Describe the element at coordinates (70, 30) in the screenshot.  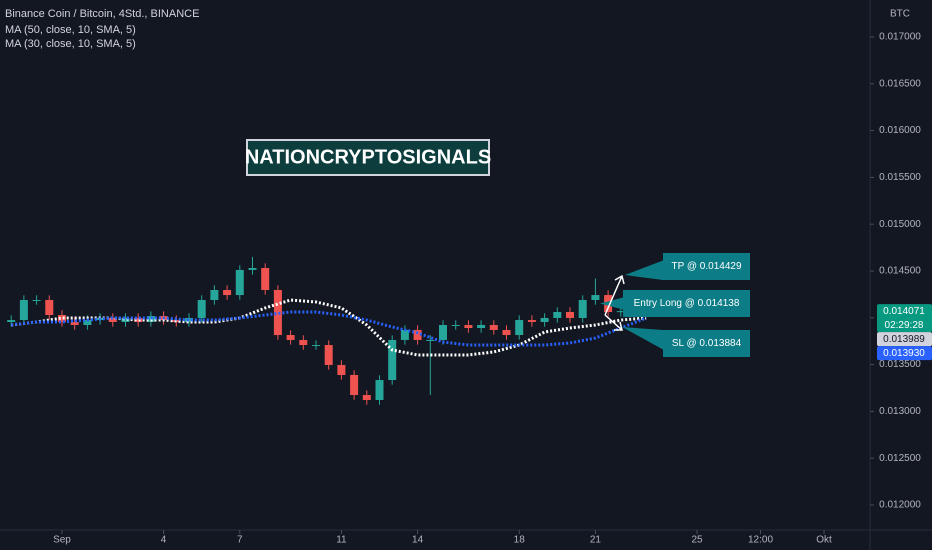
I see `legend-entry: MA (50, close, 10, SMA, 5)` at that location.